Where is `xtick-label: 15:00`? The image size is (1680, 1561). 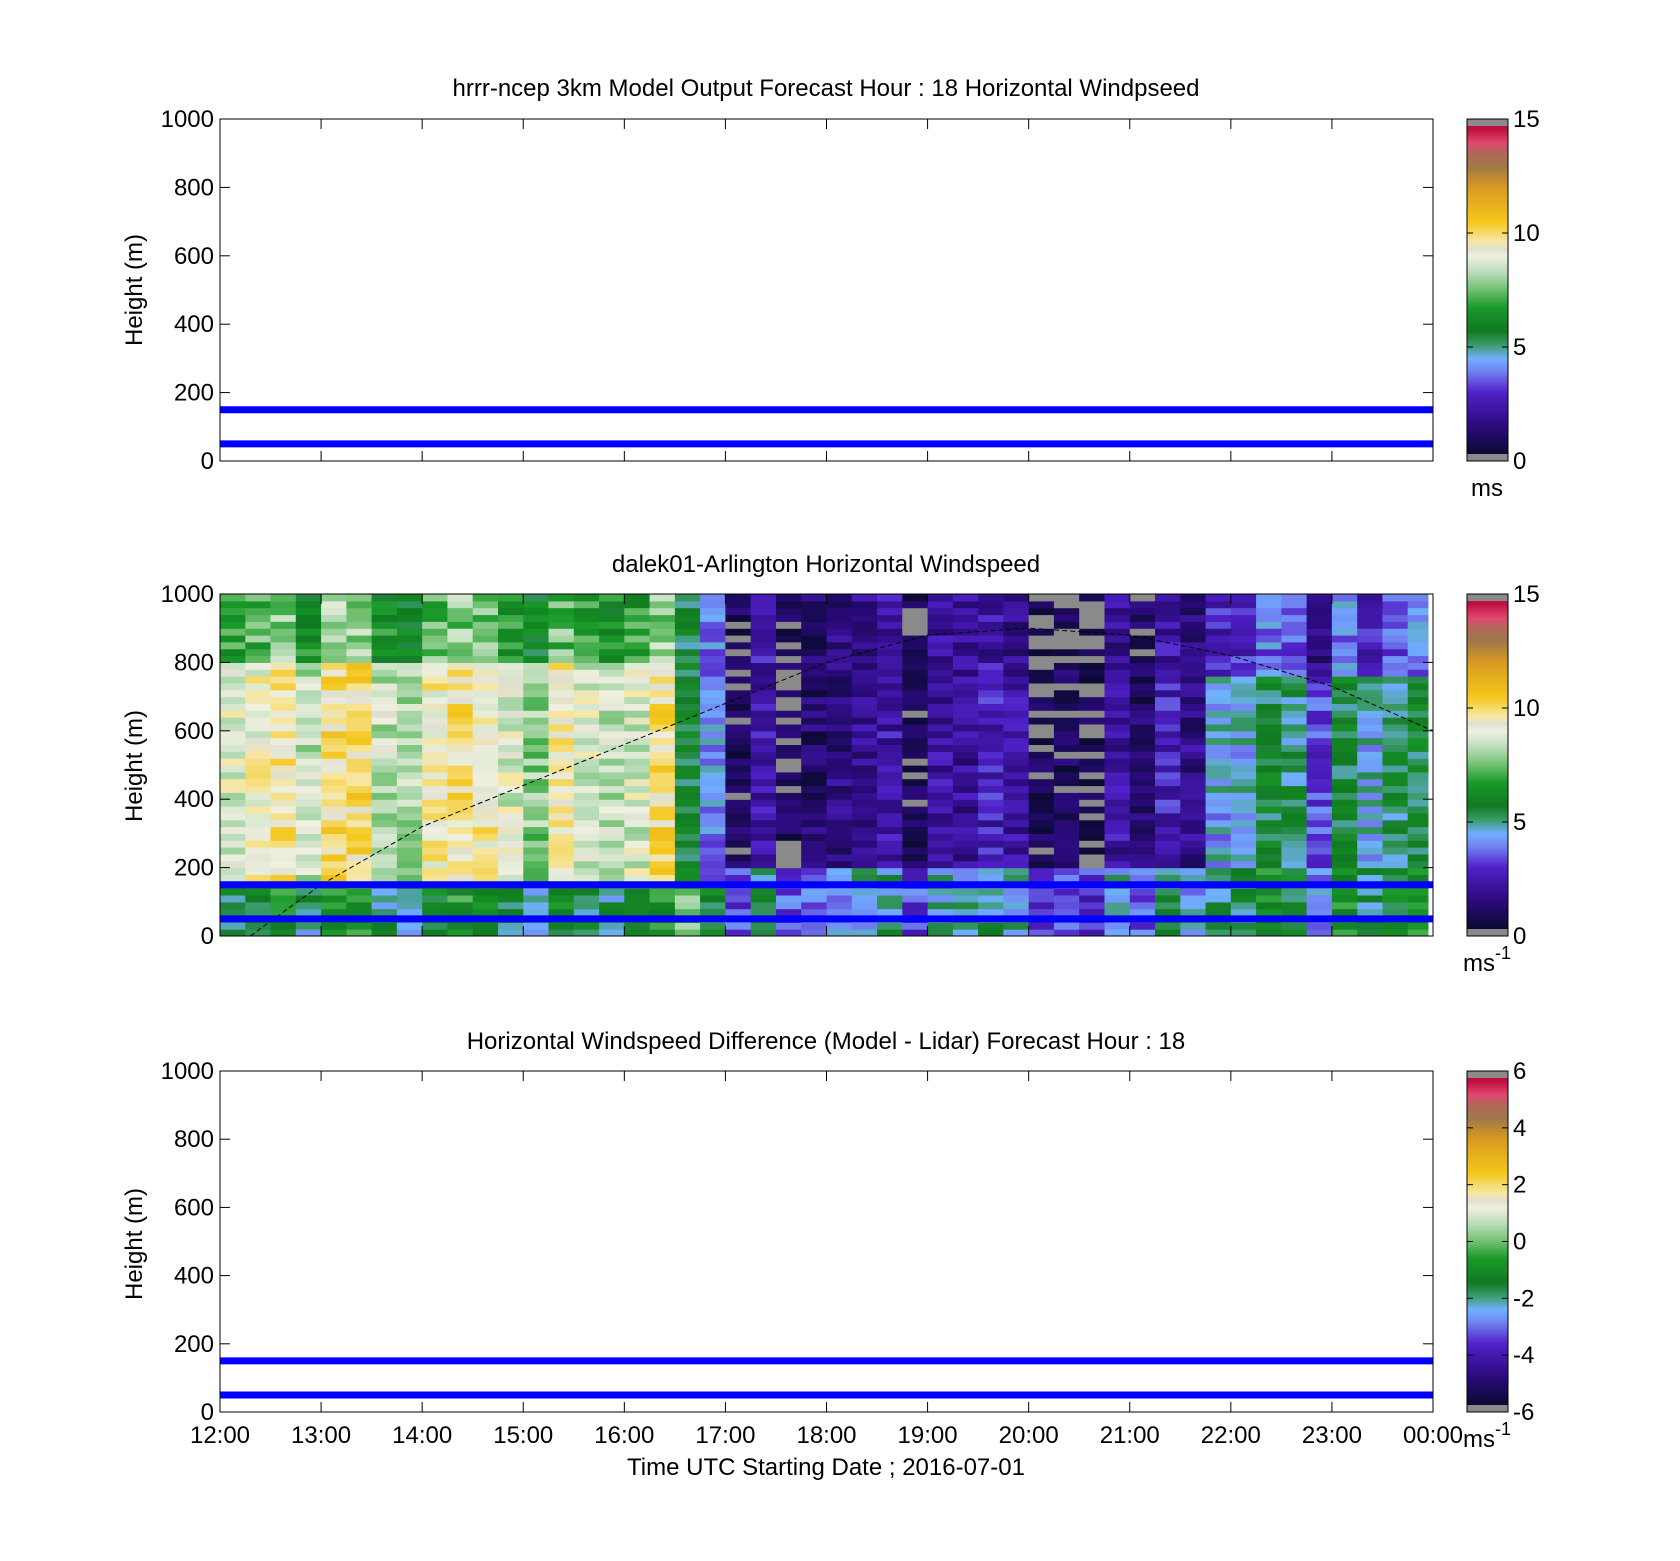
xtick-label: 15:00 is located at coordinates (523, 1435).